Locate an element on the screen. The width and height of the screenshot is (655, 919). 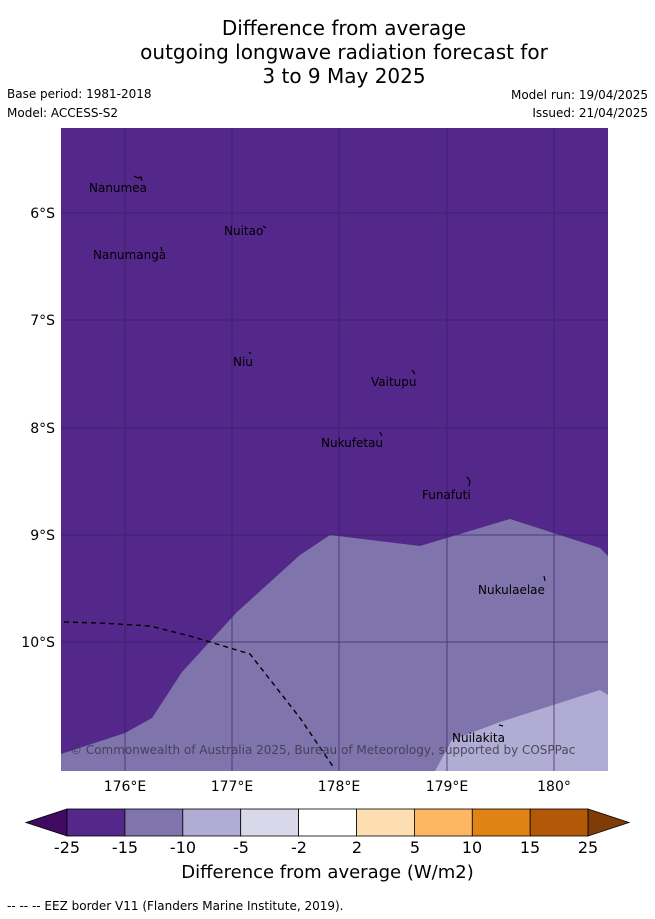
colorbar-tick: 5 is located at coordinates (415, 847).